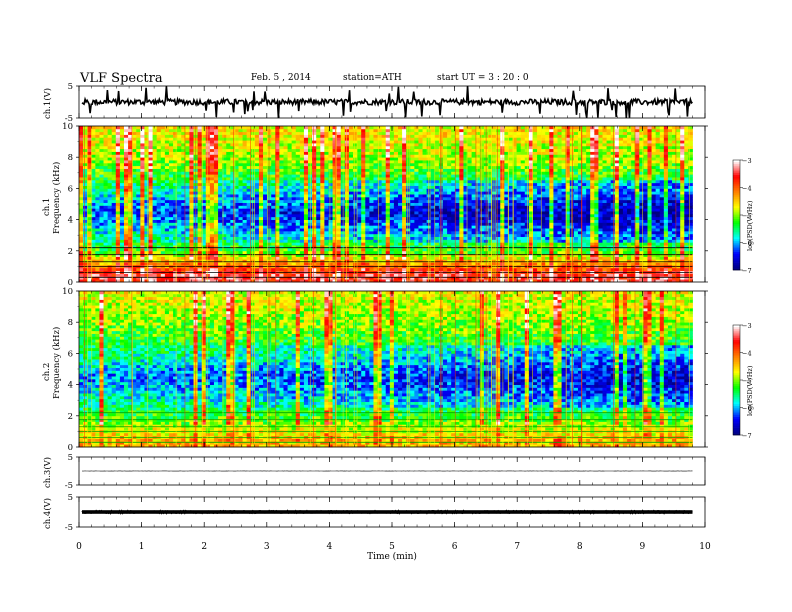 This screenshot has height=612, width=792. What do you see at coordinates (267, 547) in the screenshot?
I see `x-tick-label: 3` at bounding box center [267, 547].